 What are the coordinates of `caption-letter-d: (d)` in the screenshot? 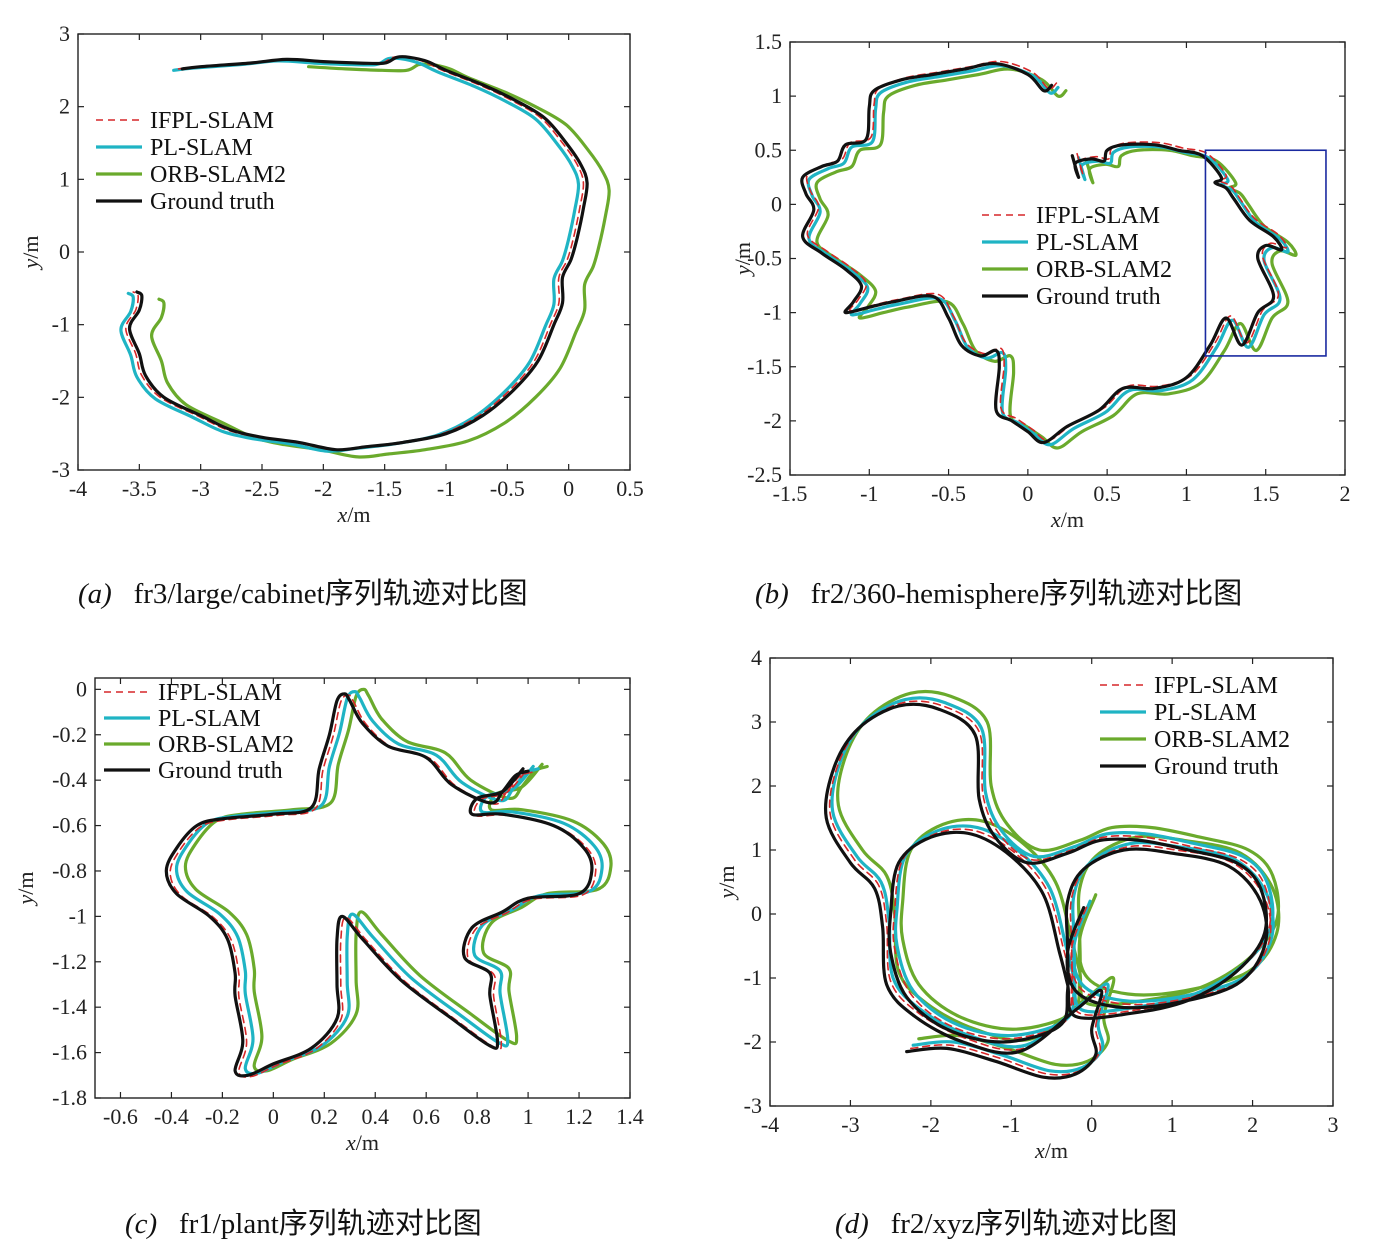 It's located at (852, 1224).